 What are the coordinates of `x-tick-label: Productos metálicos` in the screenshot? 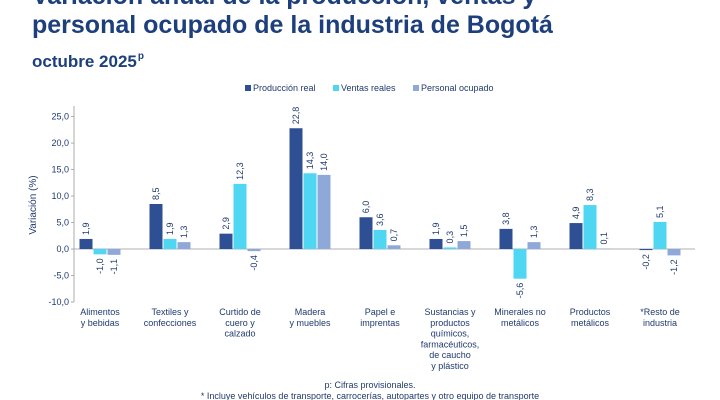 It's located at (590, 317).